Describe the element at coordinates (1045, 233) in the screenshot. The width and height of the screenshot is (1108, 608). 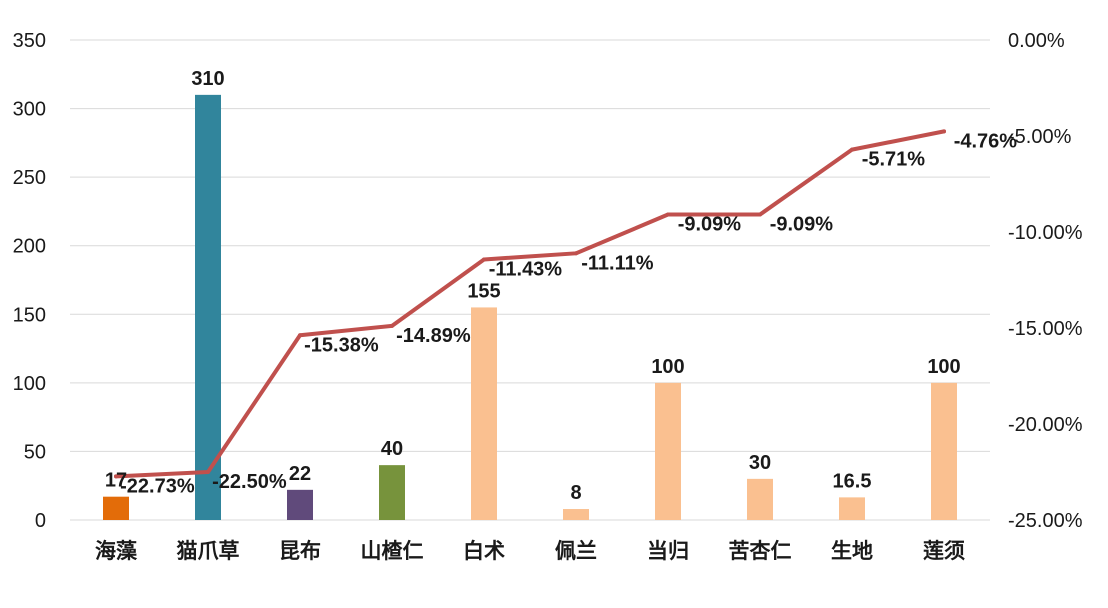
I see `right-tick-label: -10.00%` at that location.